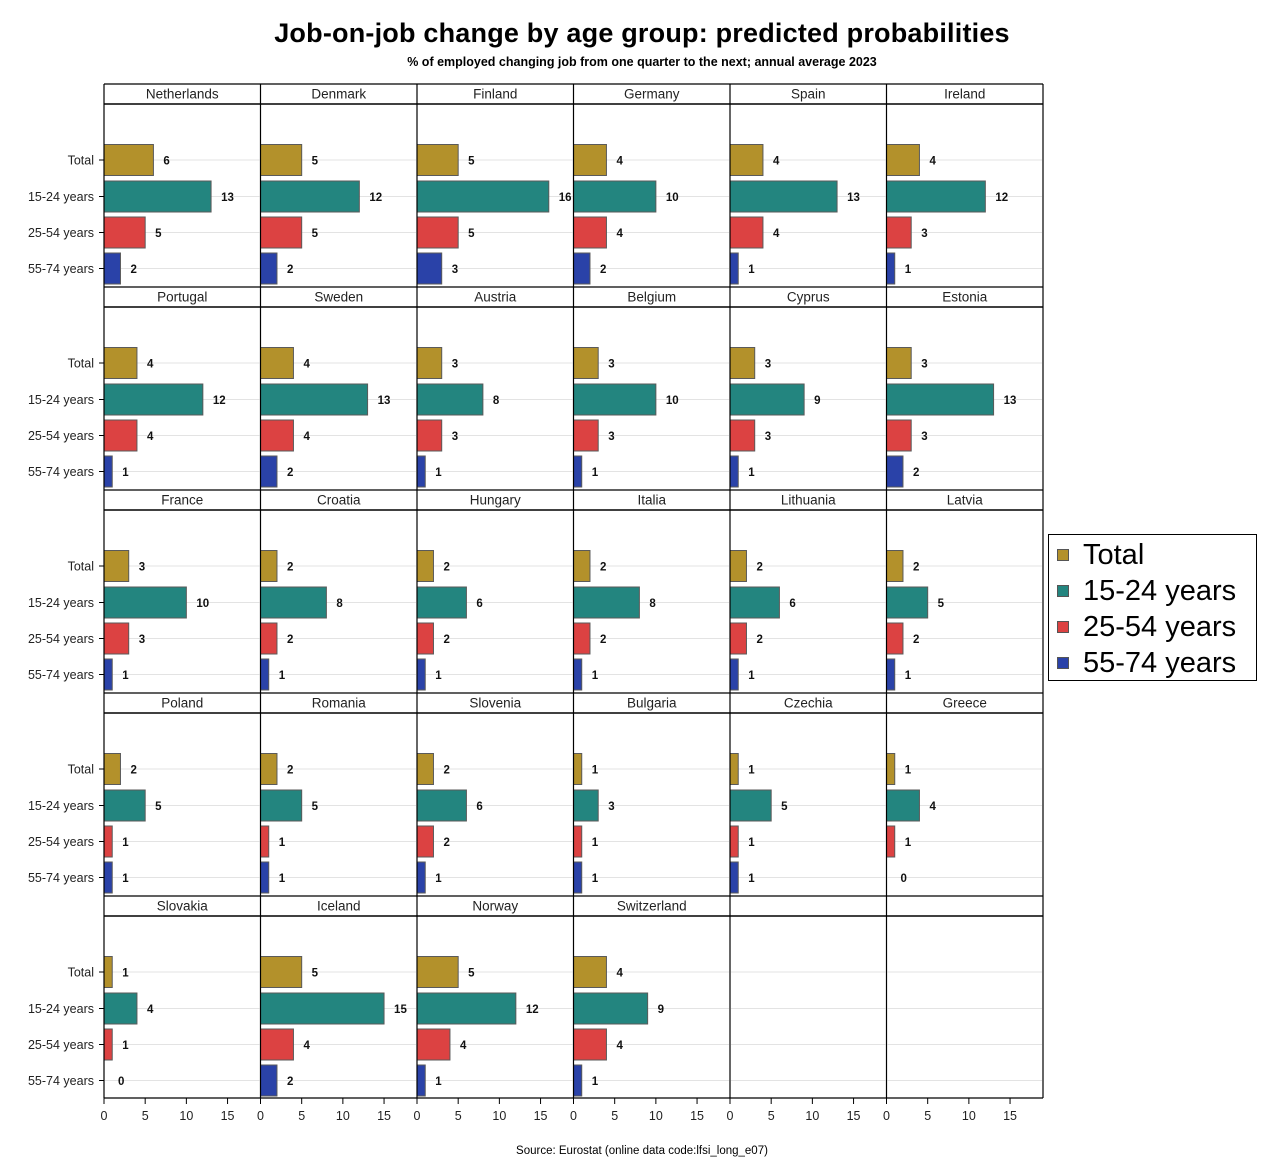 This screenshot has height=1174, width=1284. I want to click on bar-slovenia-total, so click(425, 769).